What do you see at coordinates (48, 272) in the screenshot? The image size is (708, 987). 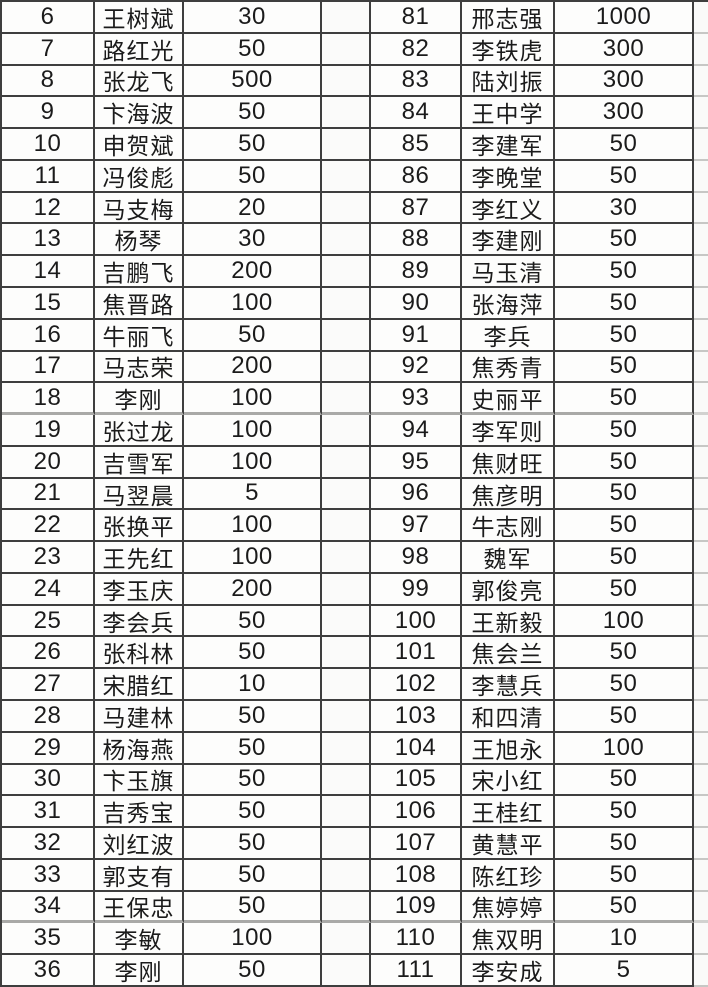 I see `left-row-number-cell: 14` at bounding box center [48, 272].